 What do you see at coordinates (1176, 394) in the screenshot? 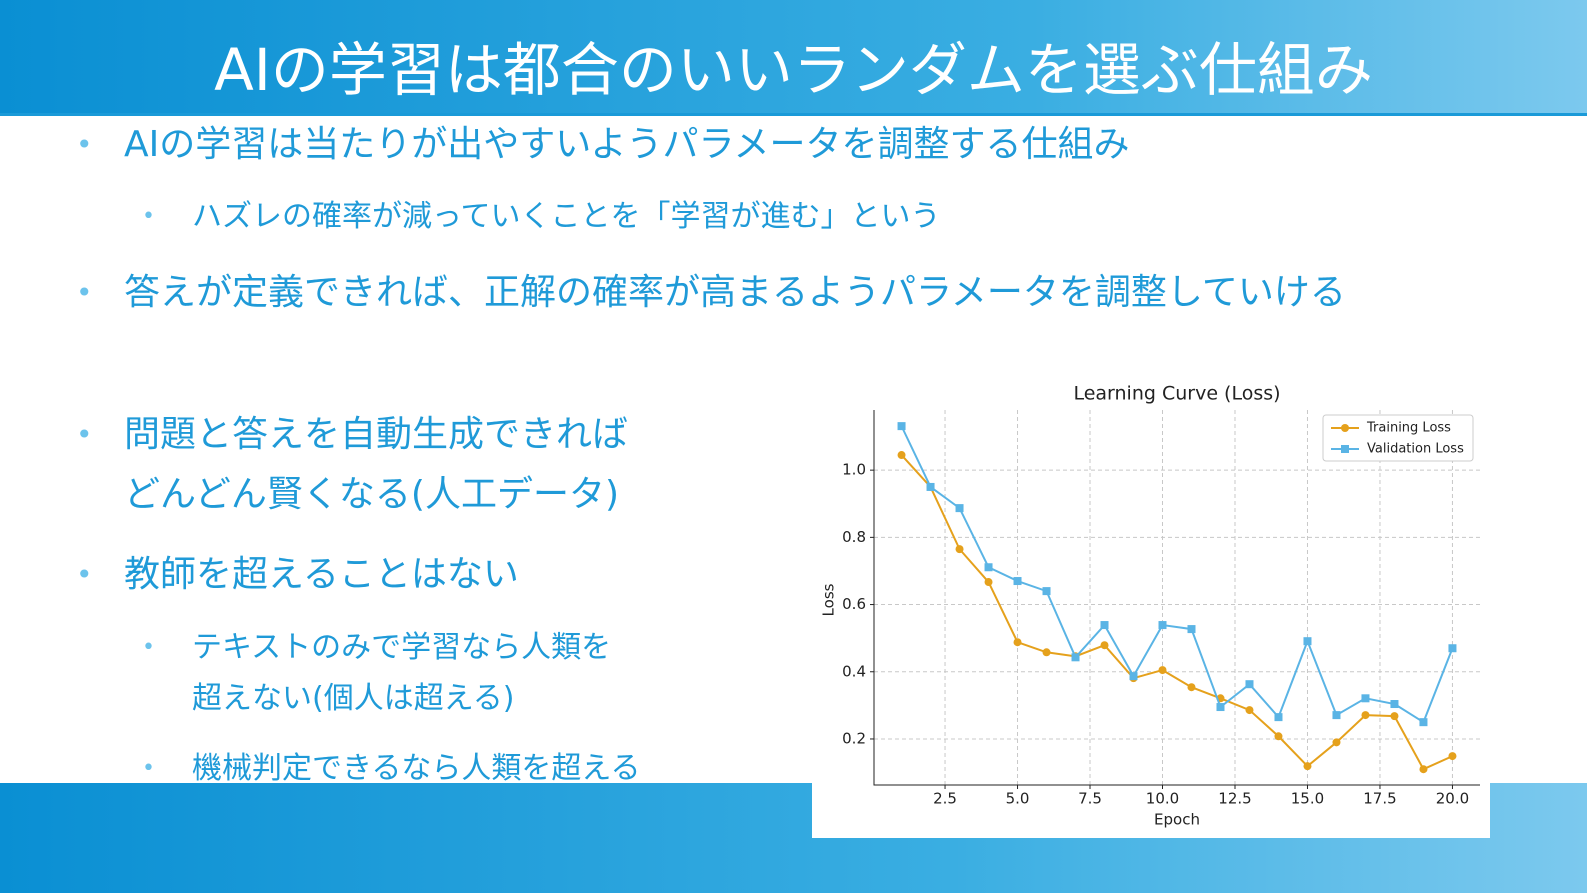
I see `chart-title: Learning Curve (Loss)` at bounding box center [1176, 394].